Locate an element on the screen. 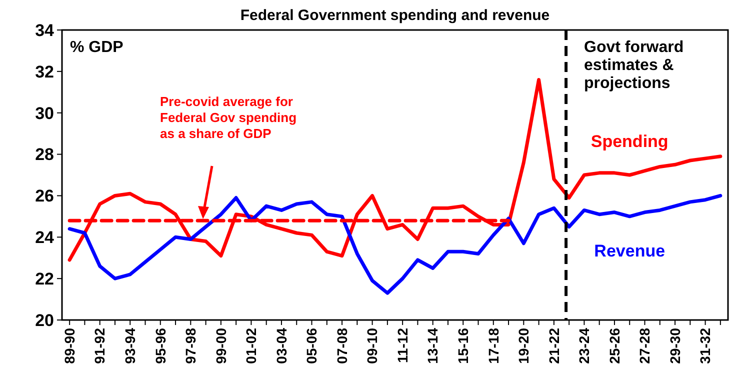 The height and width of the screenshot is (390, 752). x-tick-label: 31-32 is located at coordinates (705, 346).